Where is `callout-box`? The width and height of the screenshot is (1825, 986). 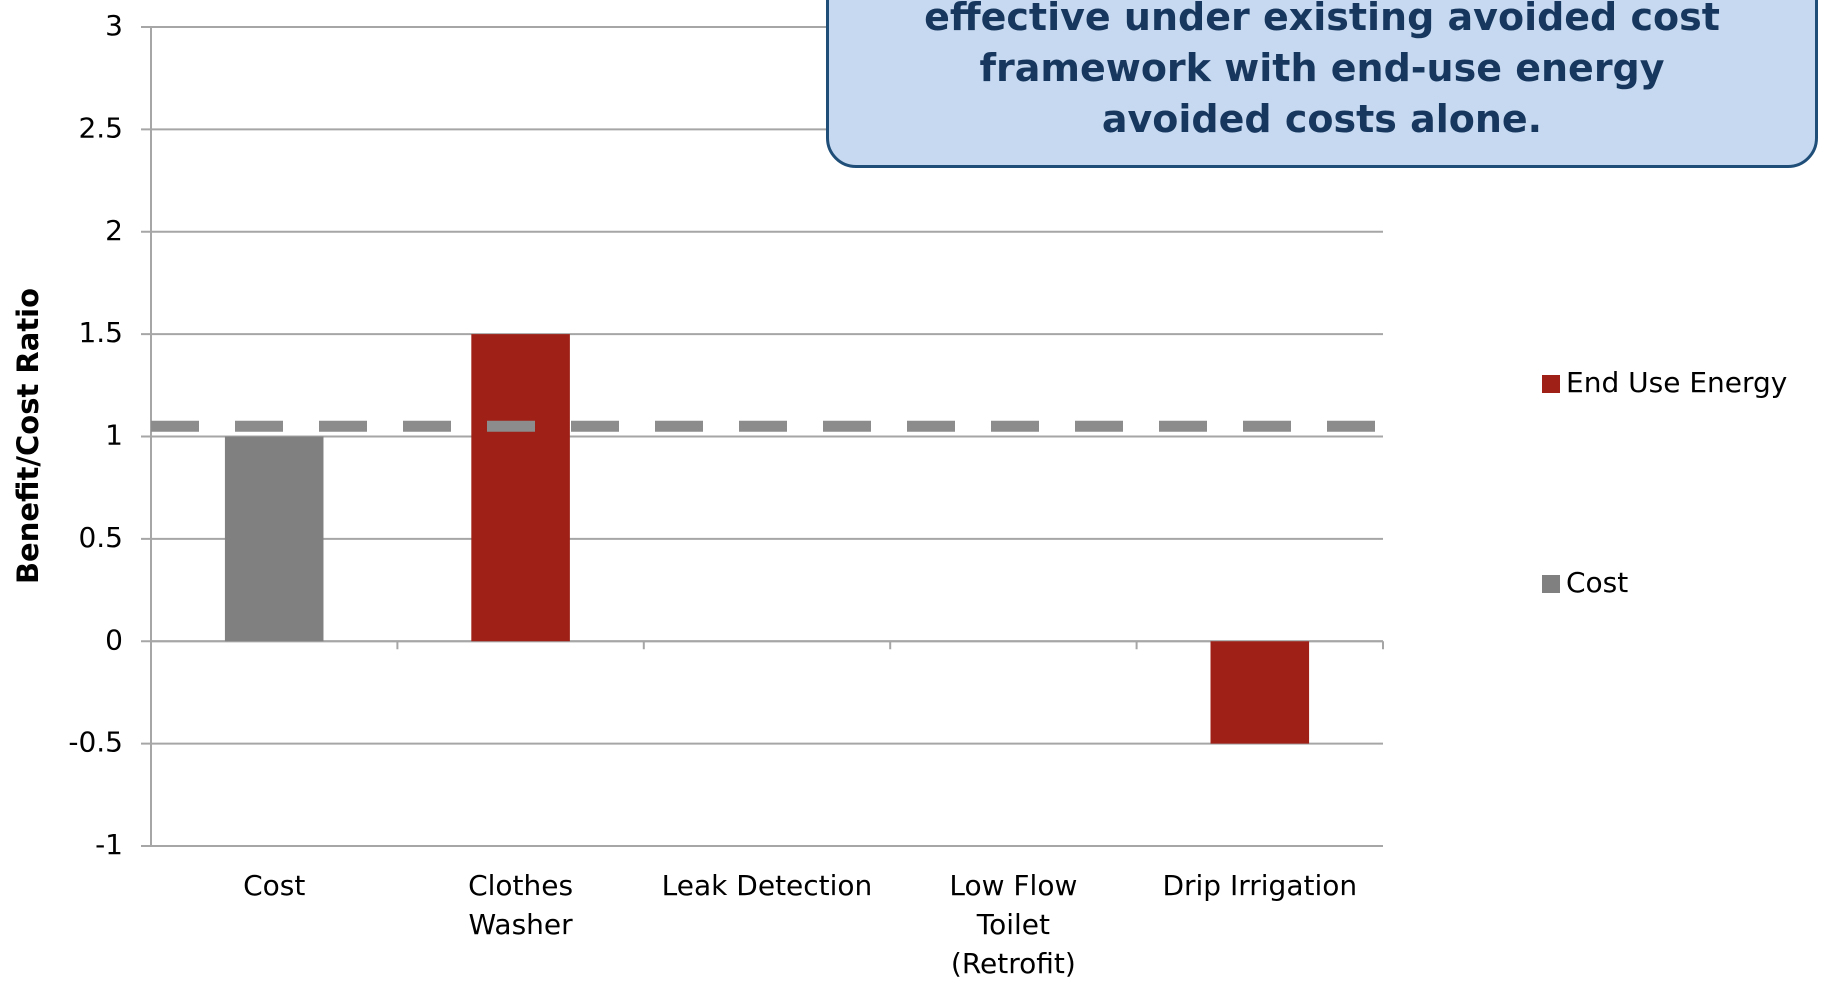
callout-box is located at coordinates (1322, 84).